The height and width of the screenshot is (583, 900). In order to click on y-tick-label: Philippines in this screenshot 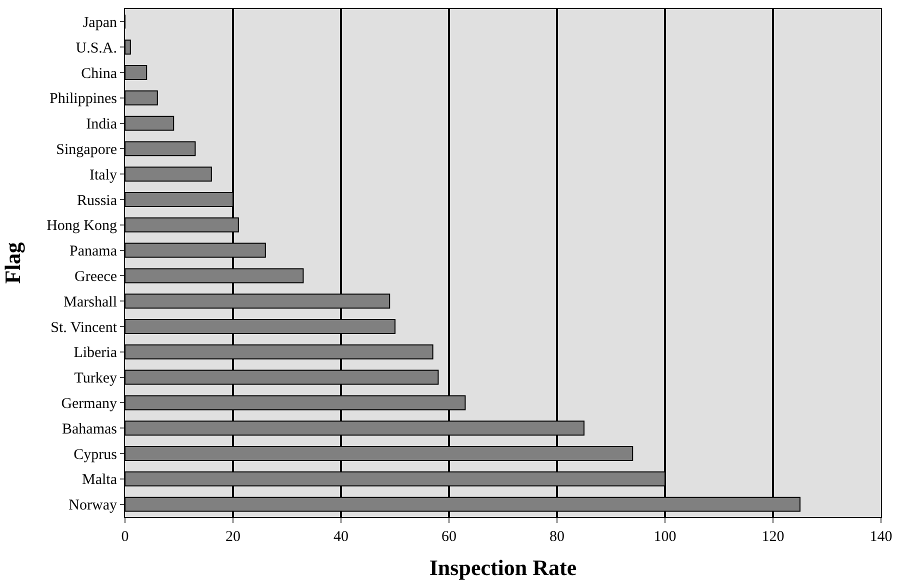, I will do `click(83, 99)`.